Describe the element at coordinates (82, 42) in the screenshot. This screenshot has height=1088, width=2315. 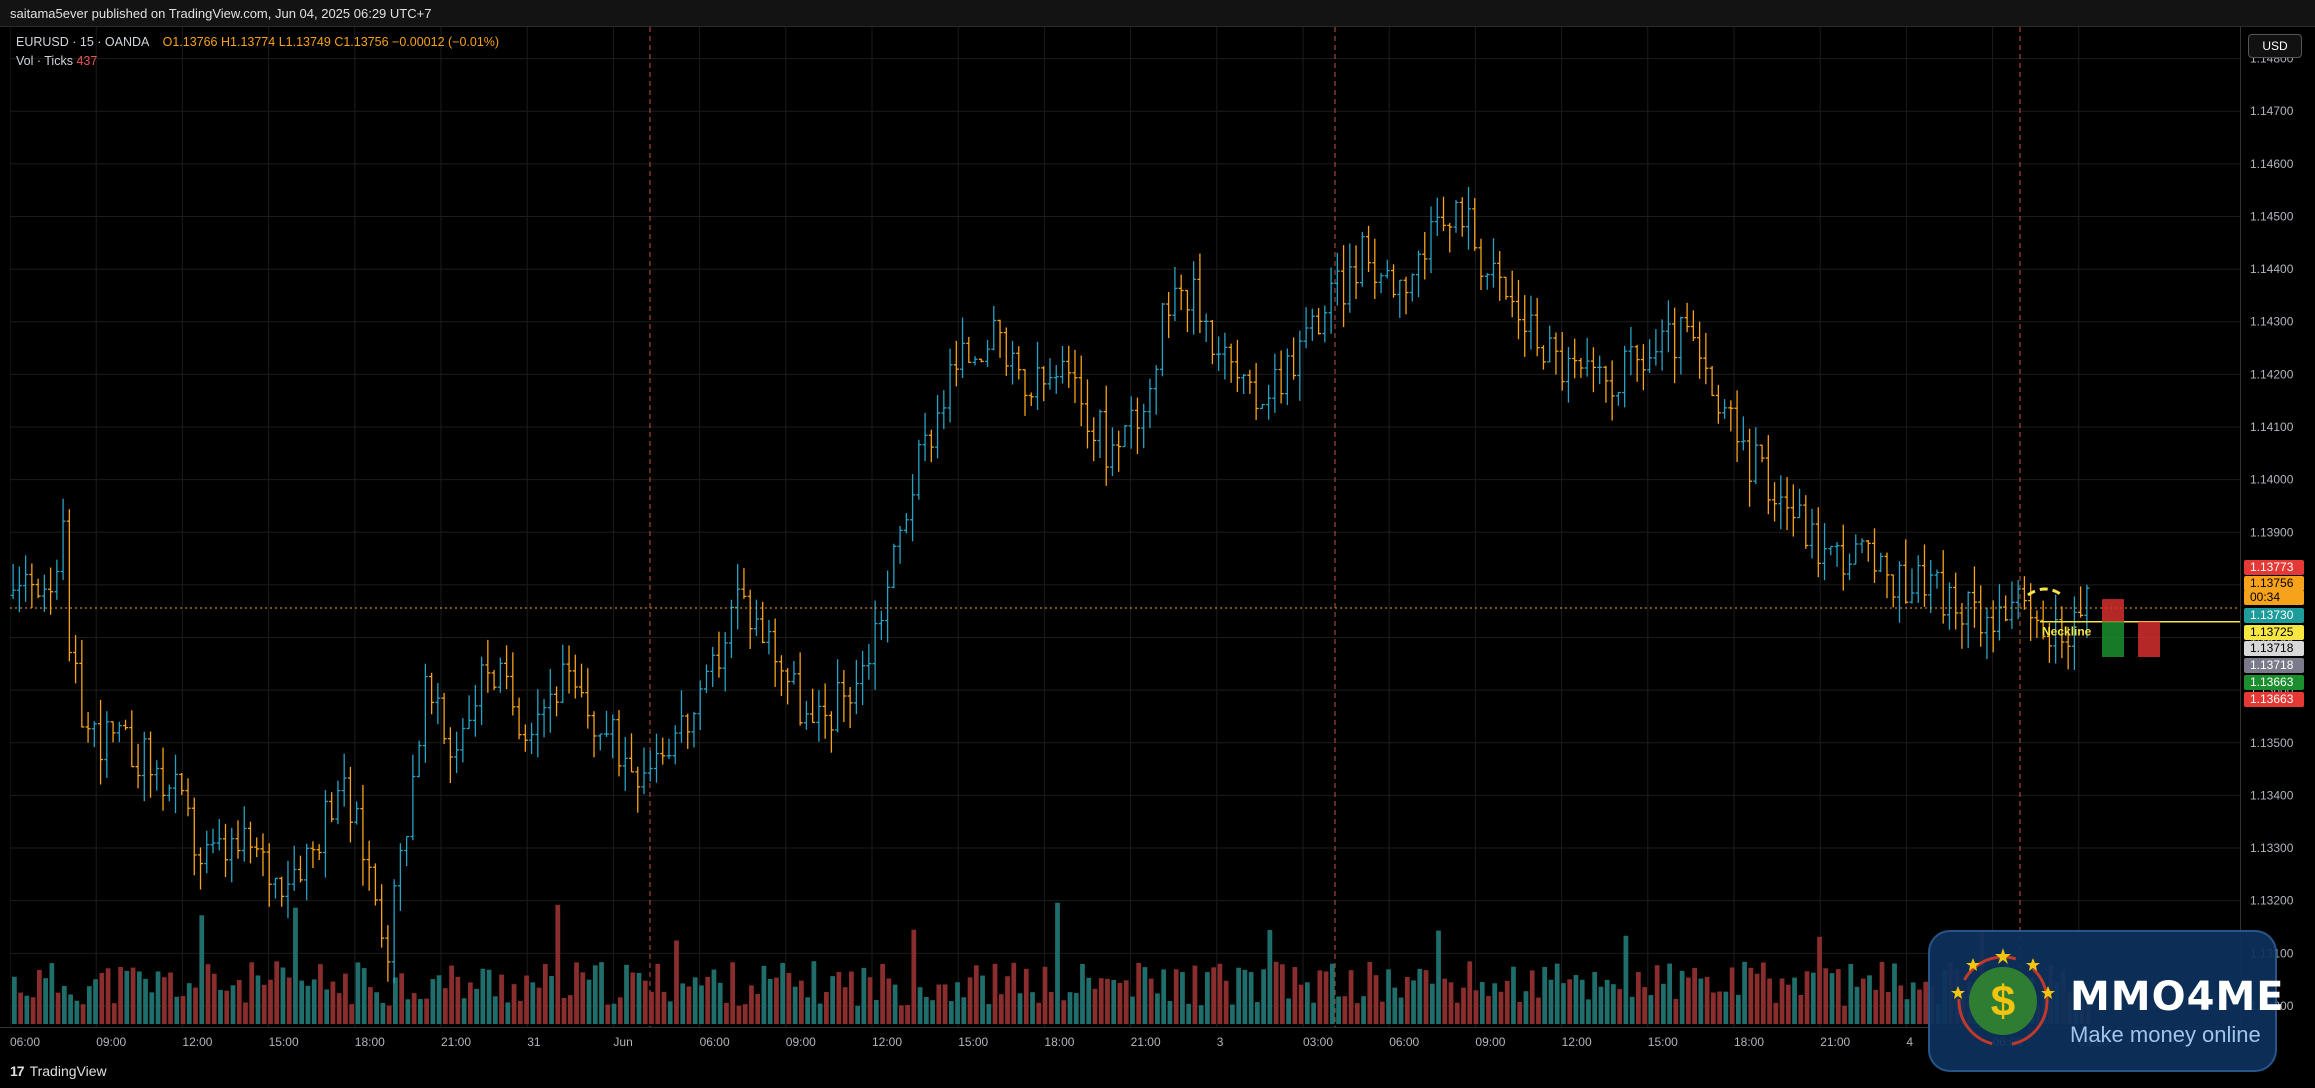
I see `symbol-label: EURUSD · 15 · OANDA` at that location.